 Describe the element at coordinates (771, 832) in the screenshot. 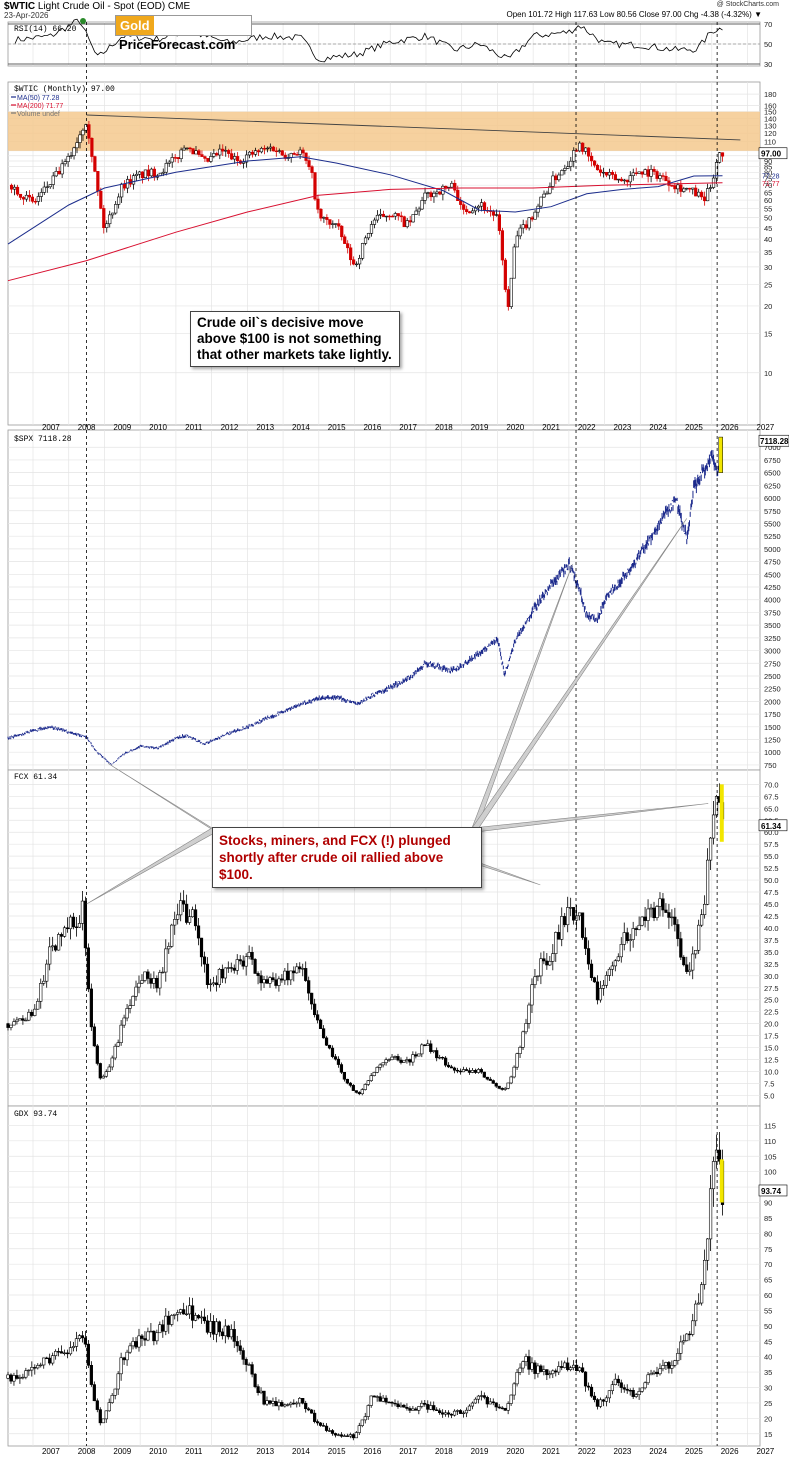

I see `y-tick-label: 60.0` at that location.